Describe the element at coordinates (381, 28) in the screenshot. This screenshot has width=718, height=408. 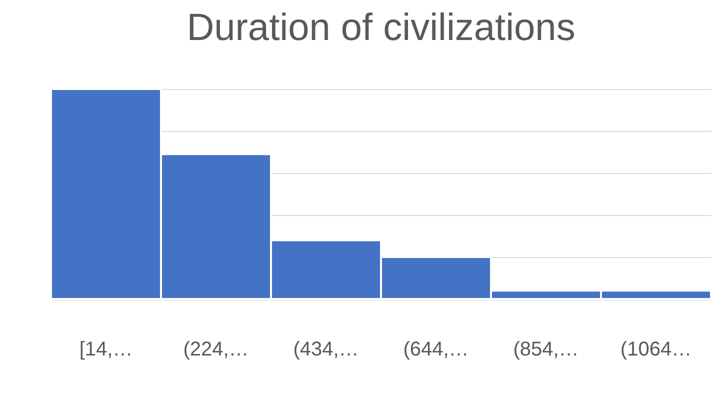
I see `chart-title: Duration of civilizations` at that location.